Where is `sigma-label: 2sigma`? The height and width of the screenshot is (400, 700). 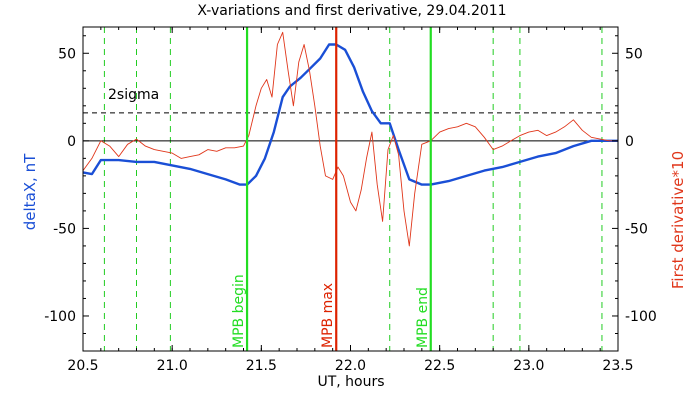 sigma-label: 2sigma is located at coordinates (133, 95).